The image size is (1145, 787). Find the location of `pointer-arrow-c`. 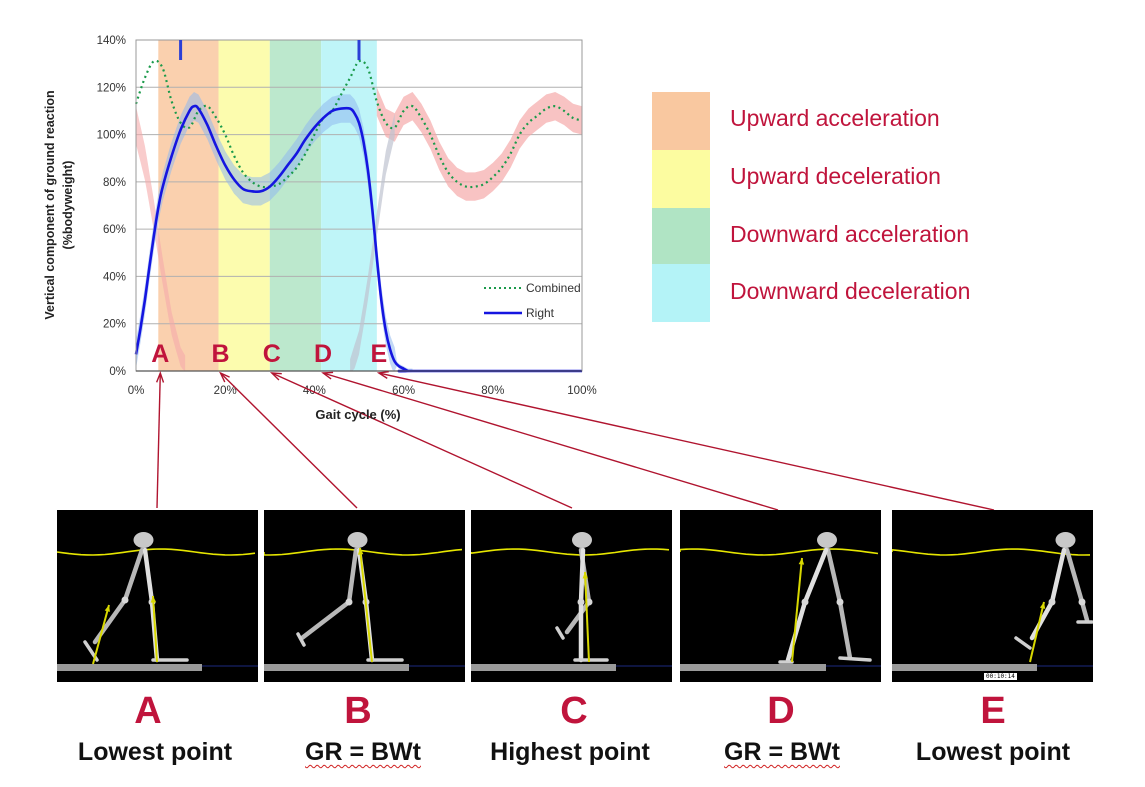

pointer-arrow-c is located at coordinates (422, 440).